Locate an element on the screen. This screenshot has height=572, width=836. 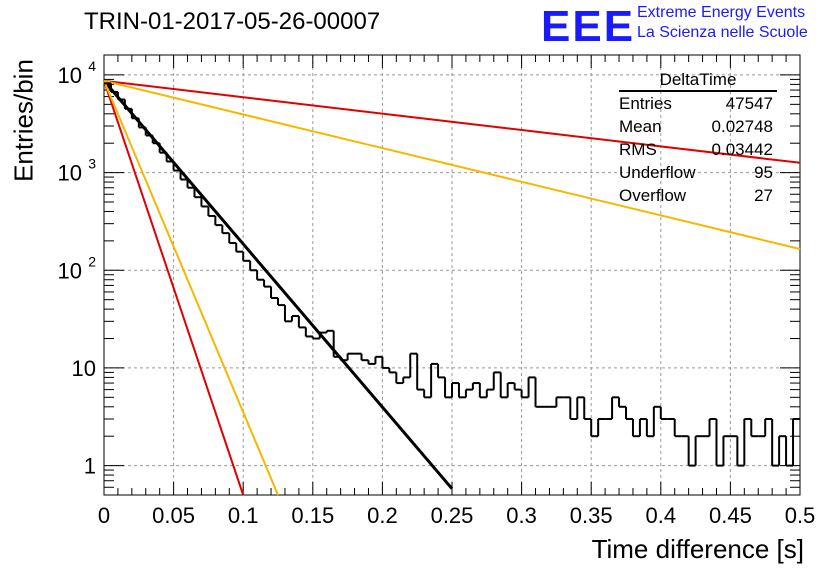
stats-label: Overflow is located at coordinates (653, 195).